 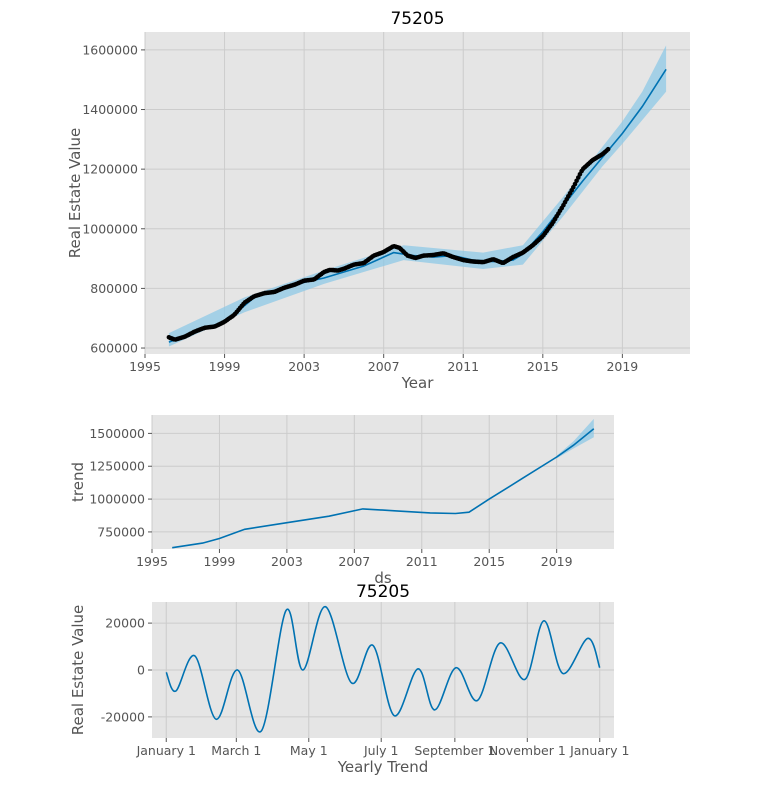 What do you see at coordinates (114, 348) in the screenshot?
I see `main-forecast-y-tick-label: 600000` at bounding box center [114, 348].